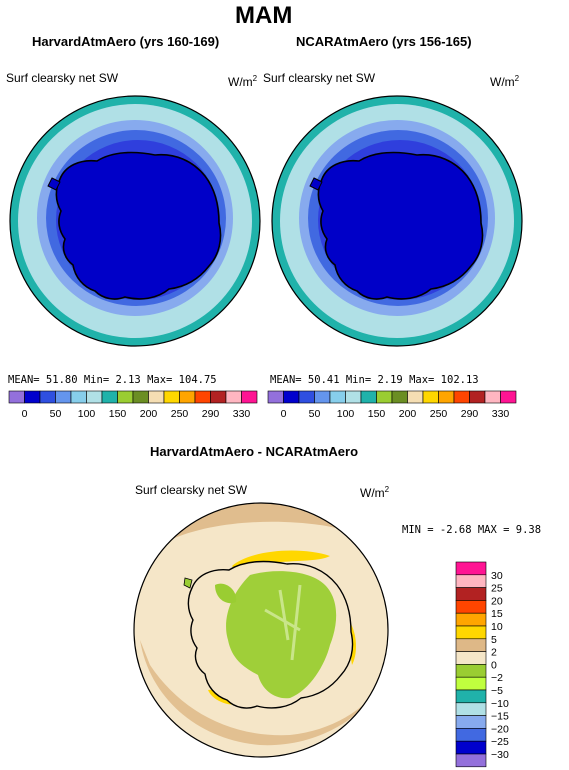 The image size is (569, 770). I want to click on map-ncar, so click(397, 221).